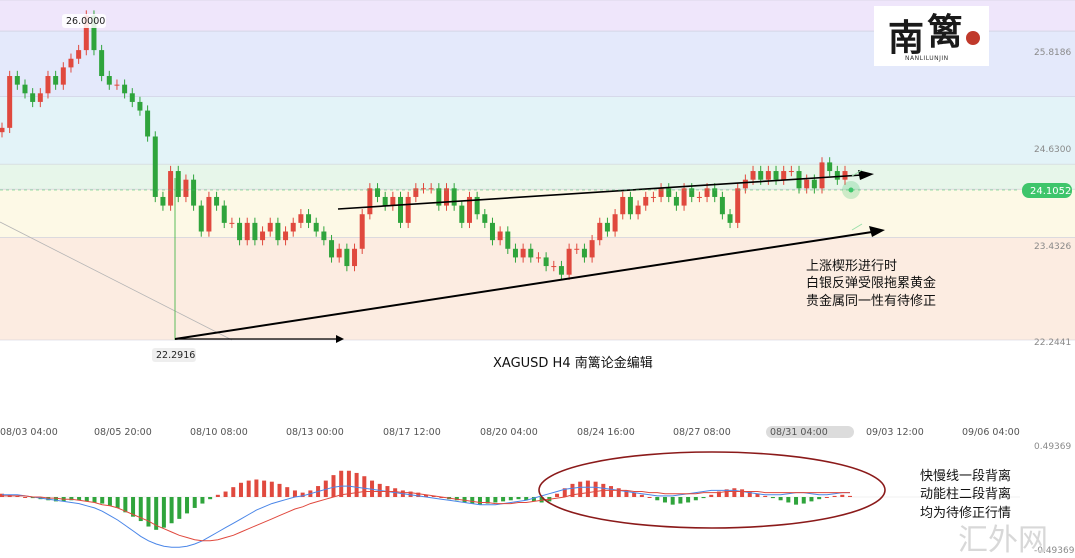 The height and width of the screenshot is (558, 1075). I want to click on current-price-dot, so click(851, 190).